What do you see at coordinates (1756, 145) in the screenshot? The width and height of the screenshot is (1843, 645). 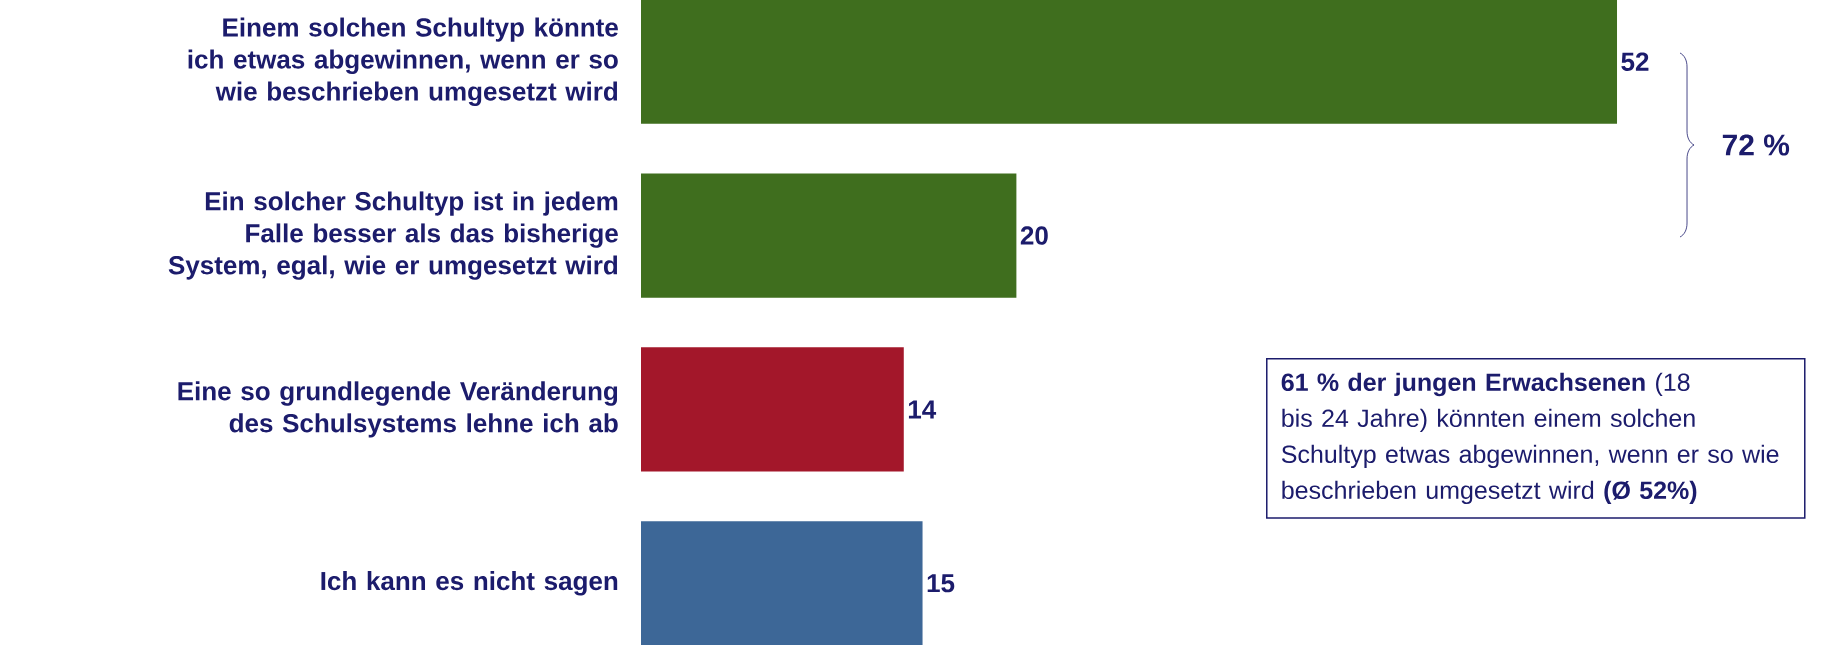 I see `text: 72 %` at bounding box center [1756, 145].